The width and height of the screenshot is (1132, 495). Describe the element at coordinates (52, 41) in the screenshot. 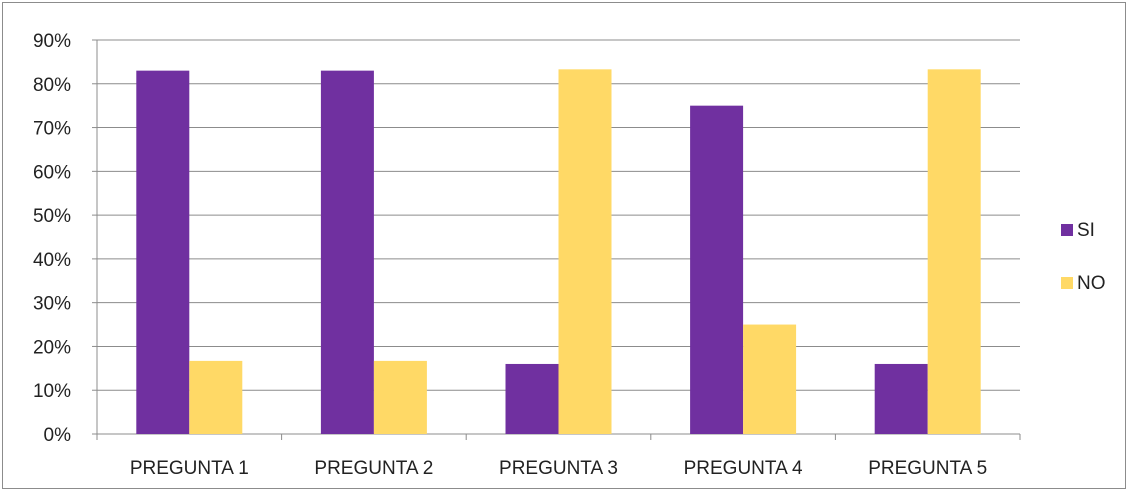

I see `y-tick-label: 90%` at that location.